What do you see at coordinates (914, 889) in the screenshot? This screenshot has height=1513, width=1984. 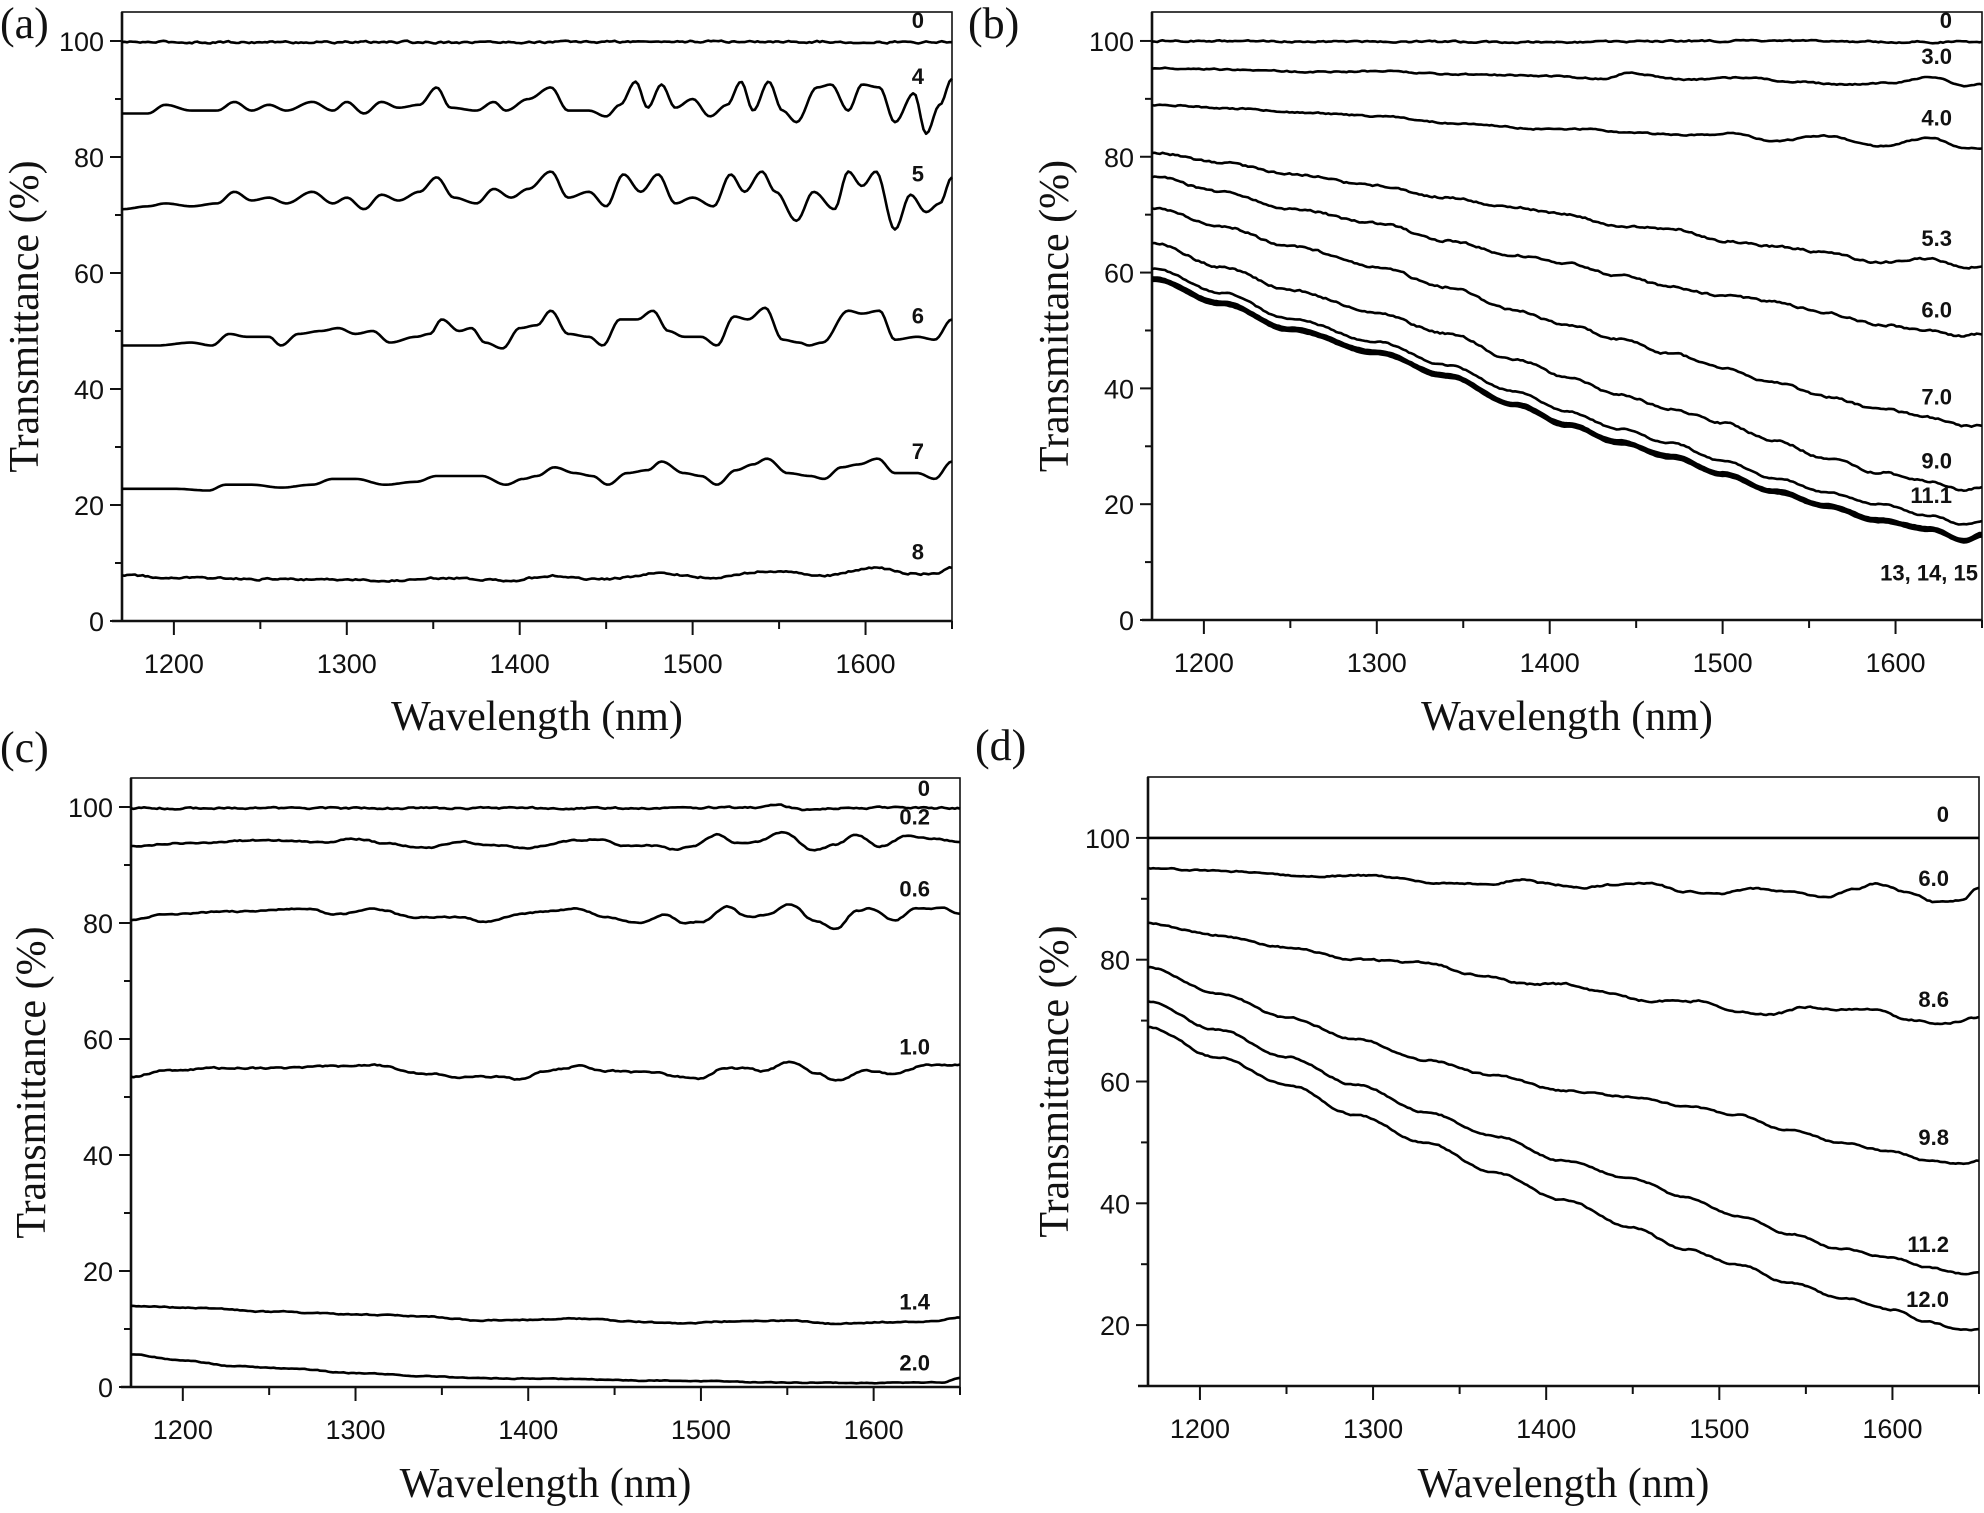 I see `series-label: 0.6` at bounding box center [914, 889].